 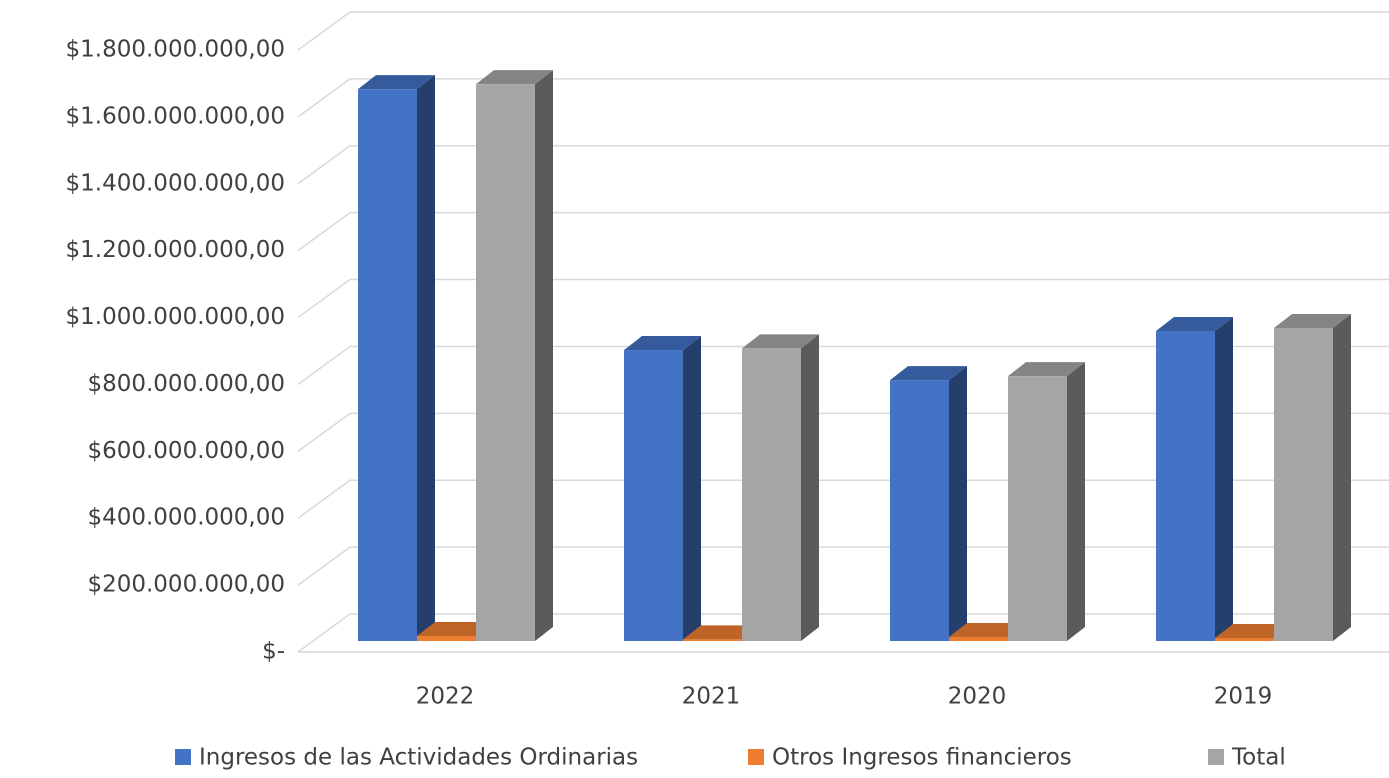 What do you see at coordinates (273, 652) in the screenshot?
I see `y-tick-label: $-` at bounding box center [273, 652].